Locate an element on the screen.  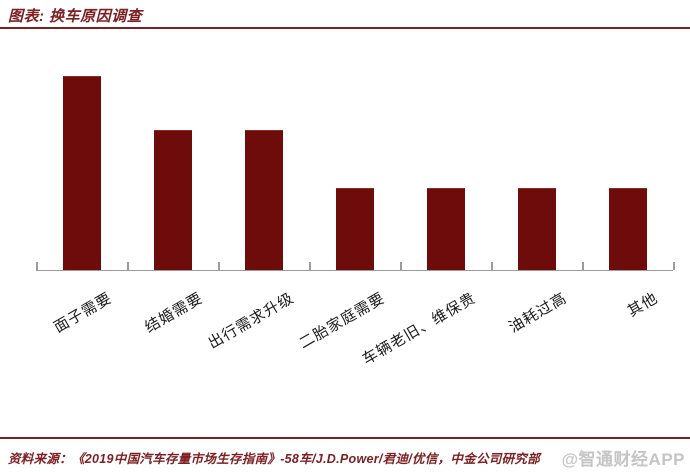
x-axis-line is located at coordinates (354, 270).